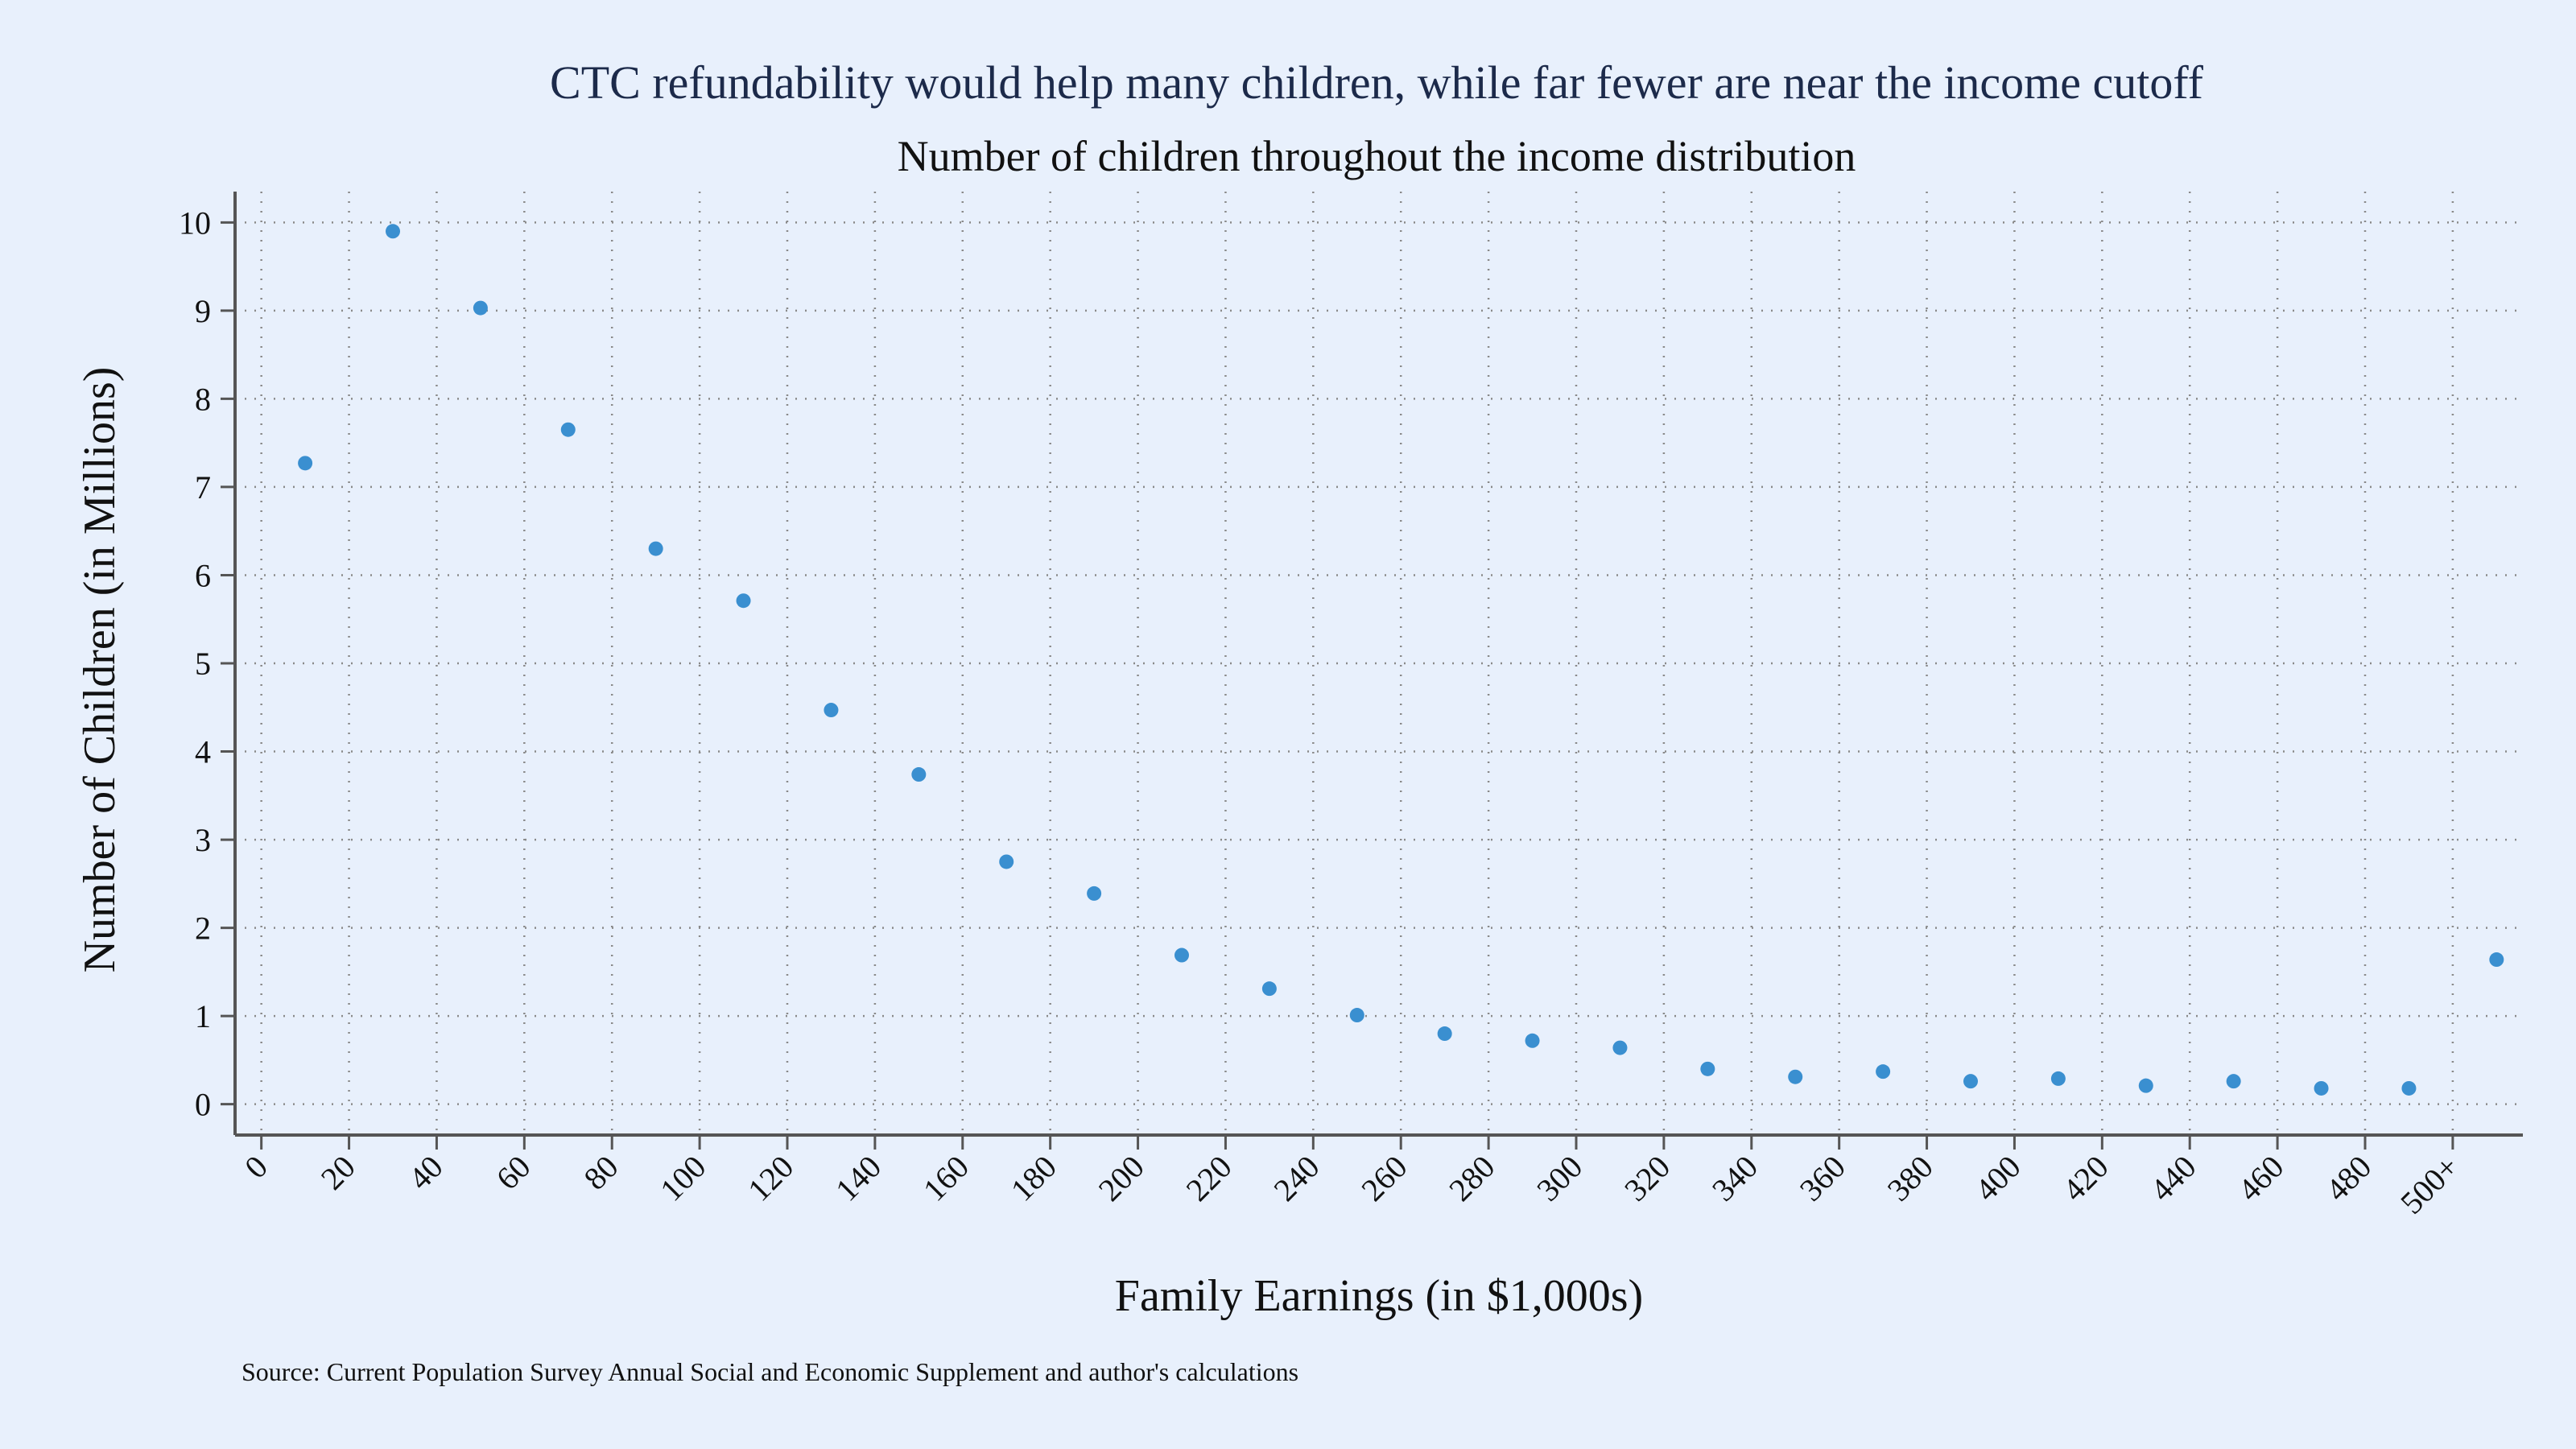  I want to click on y-tick-label-4: 4, so click(203, 752).